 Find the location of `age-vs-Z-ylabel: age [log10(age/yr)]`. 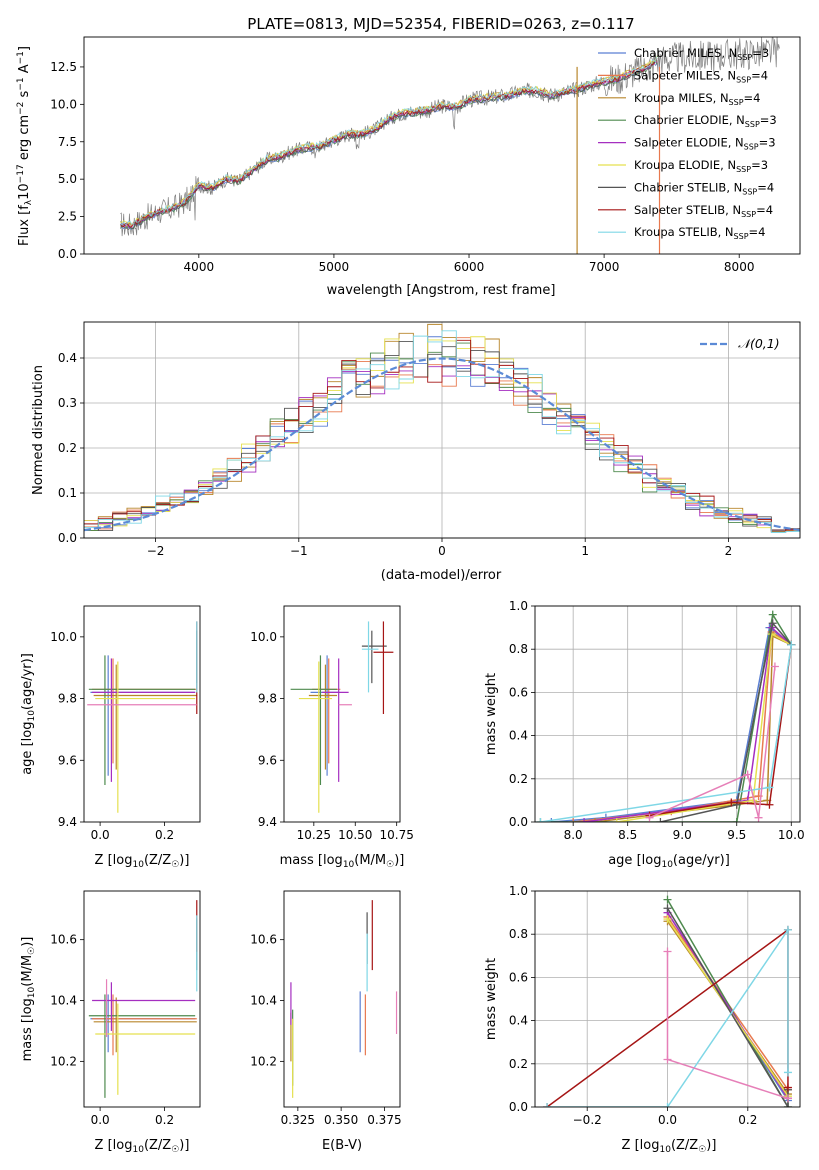

age-vs-Z-ylabel: age [log10(age/yr)] is located at coordinates (28, 714).